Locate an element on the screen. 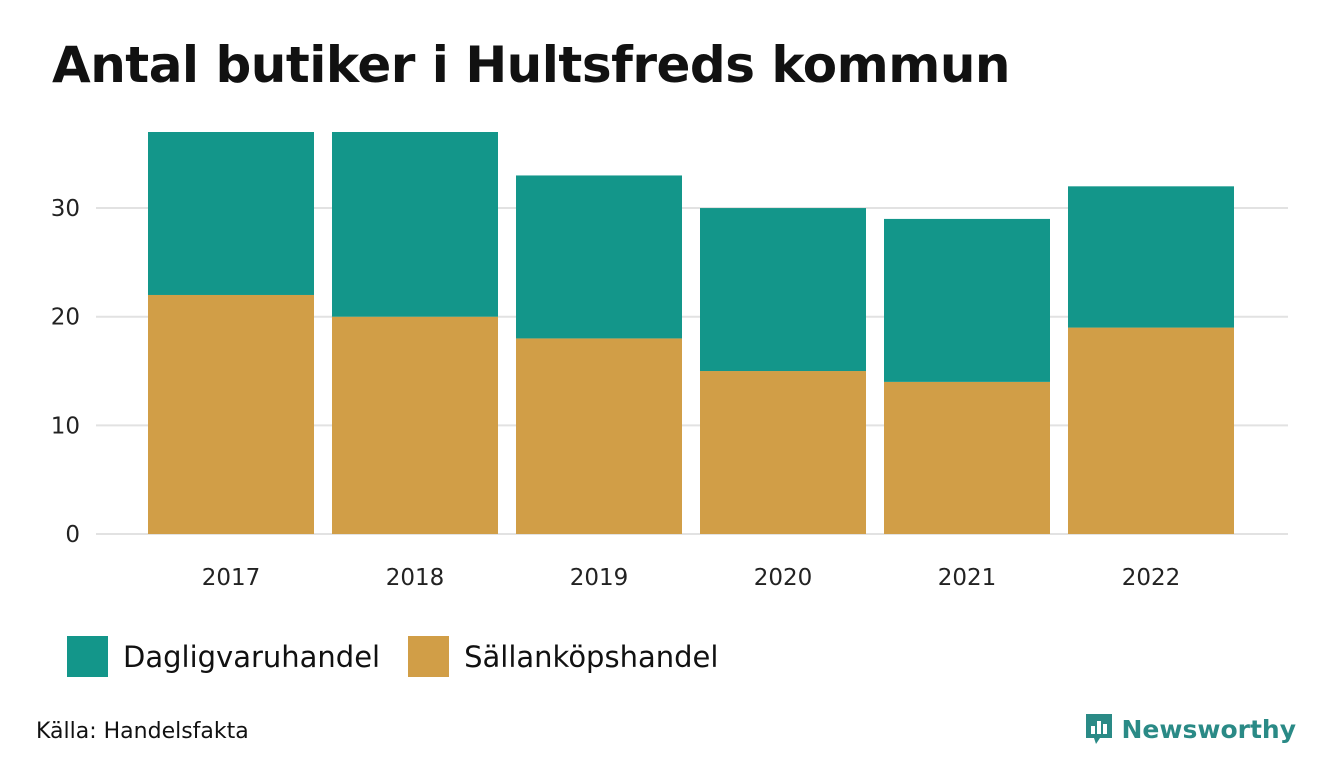 The image size is (1340, 780). legend: Dagligvaruhandel Sällanköpshandel is located at coordinates (406, 656).